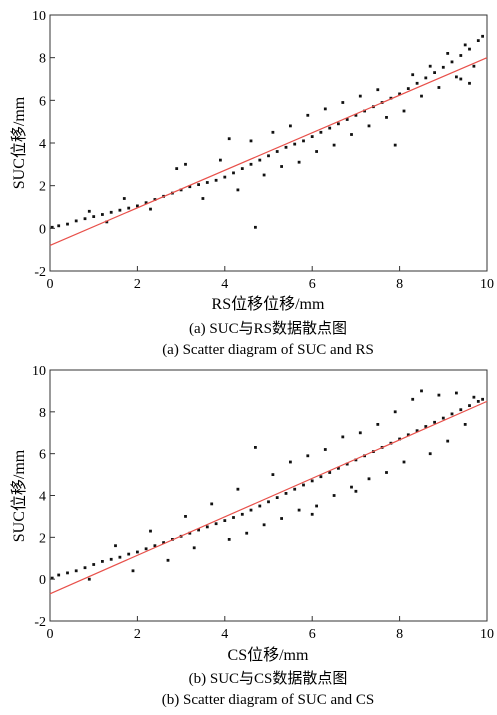  What do you see at coordinates (399, 634) in the screenshot?
I see `x-tick-label: 8` at bounding box center [399, 634].